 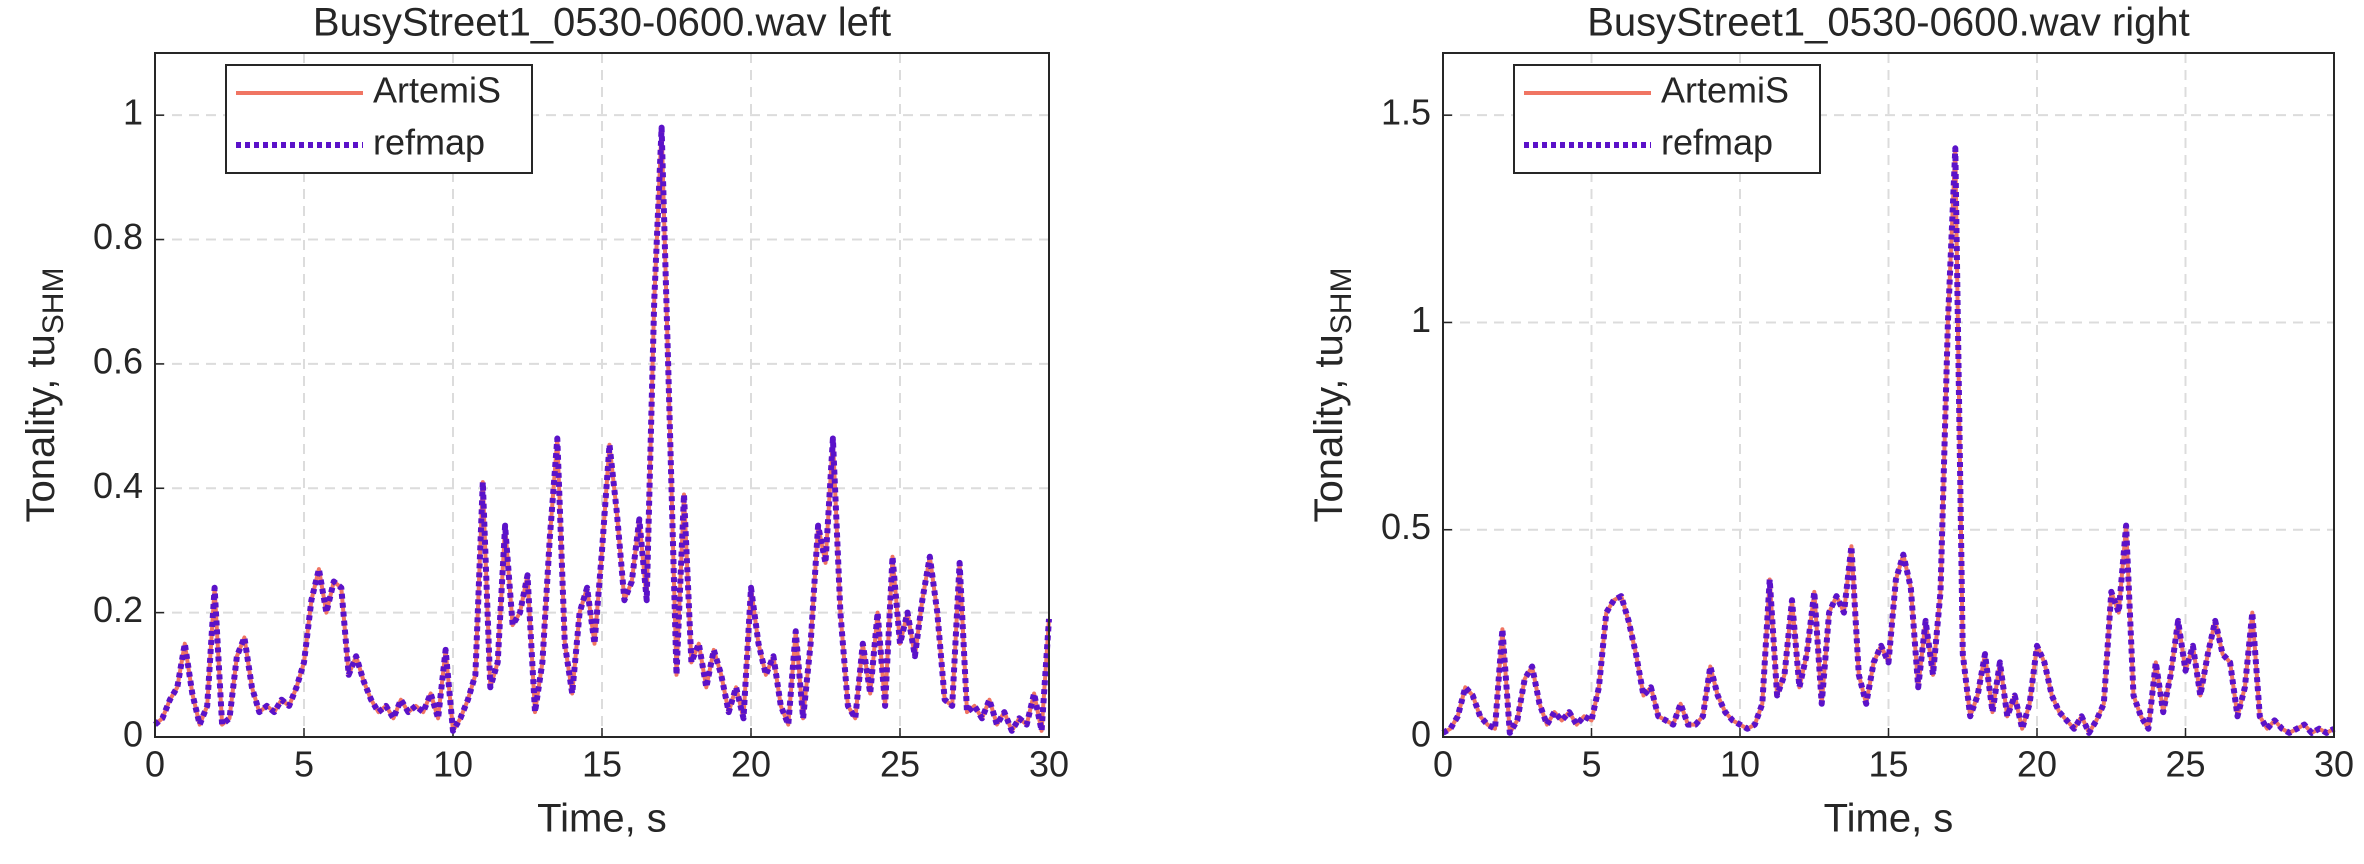 What do you see at coordinates (602, 23) in the screenshot?
I see `chart-title: BusyStreet1_0530-0600.wav left` at bounding box center [602, 23].